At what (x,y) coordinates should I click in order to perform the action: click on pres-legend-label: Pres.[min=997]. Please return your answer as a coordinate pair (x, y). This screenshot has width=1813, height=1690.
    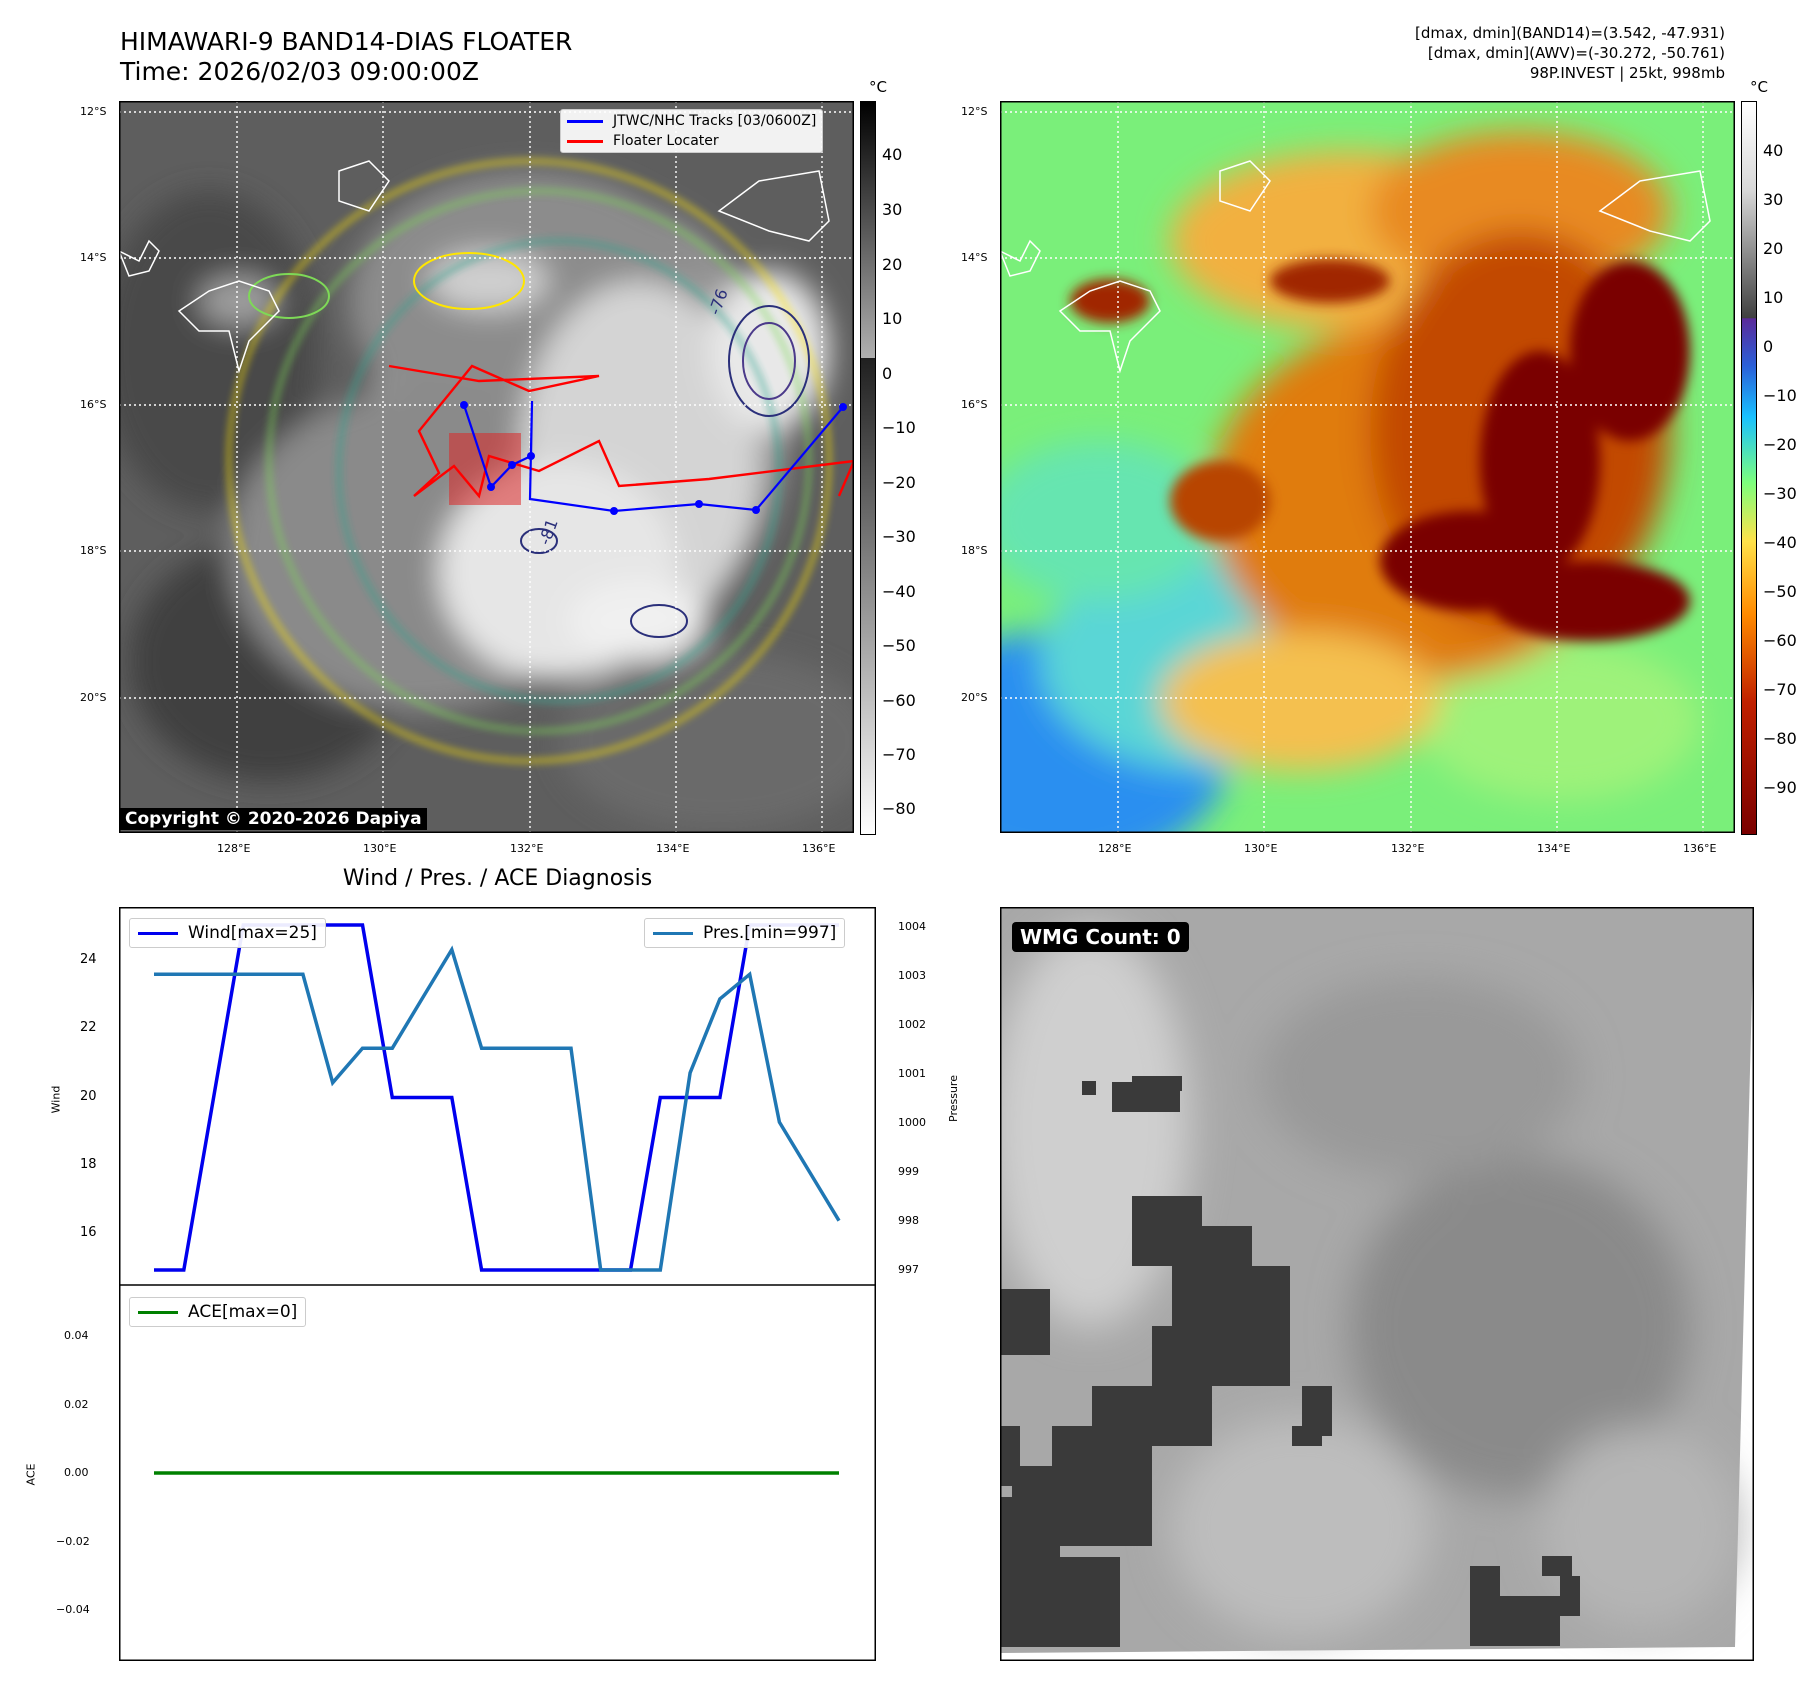
    Looking at the image, I should click on (770, 933).